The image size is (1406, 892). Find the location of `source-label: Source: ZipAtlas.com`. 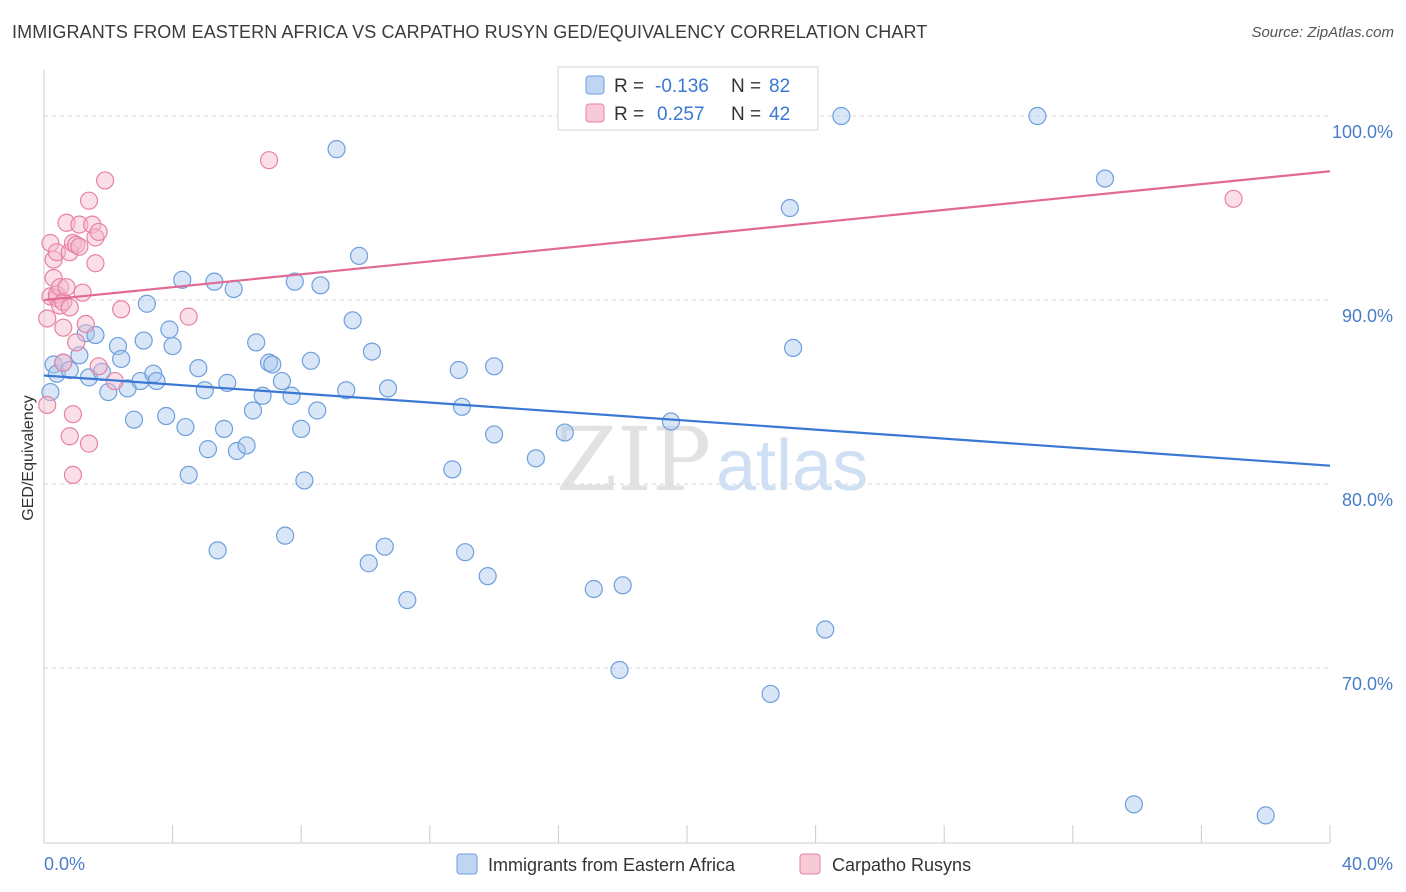

source-label: Source: ZipAtlas.com is located at coordinates (1322, 32).